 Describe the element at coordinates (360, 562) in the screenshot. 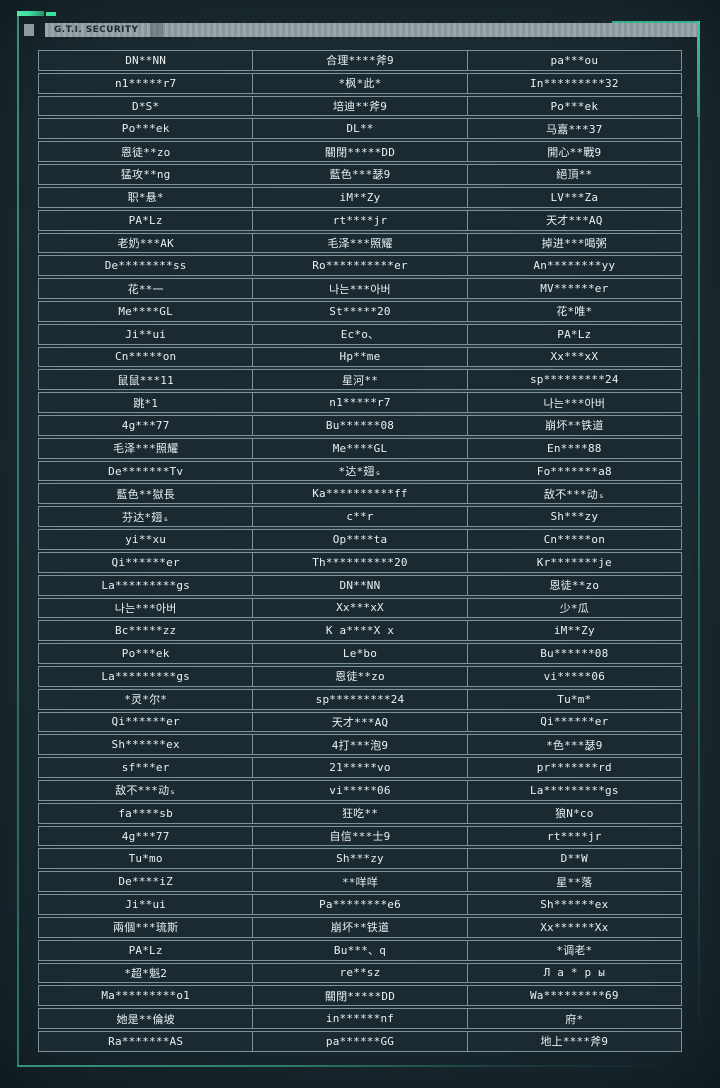

I see `player-name-cell: Th**********20` at that location.